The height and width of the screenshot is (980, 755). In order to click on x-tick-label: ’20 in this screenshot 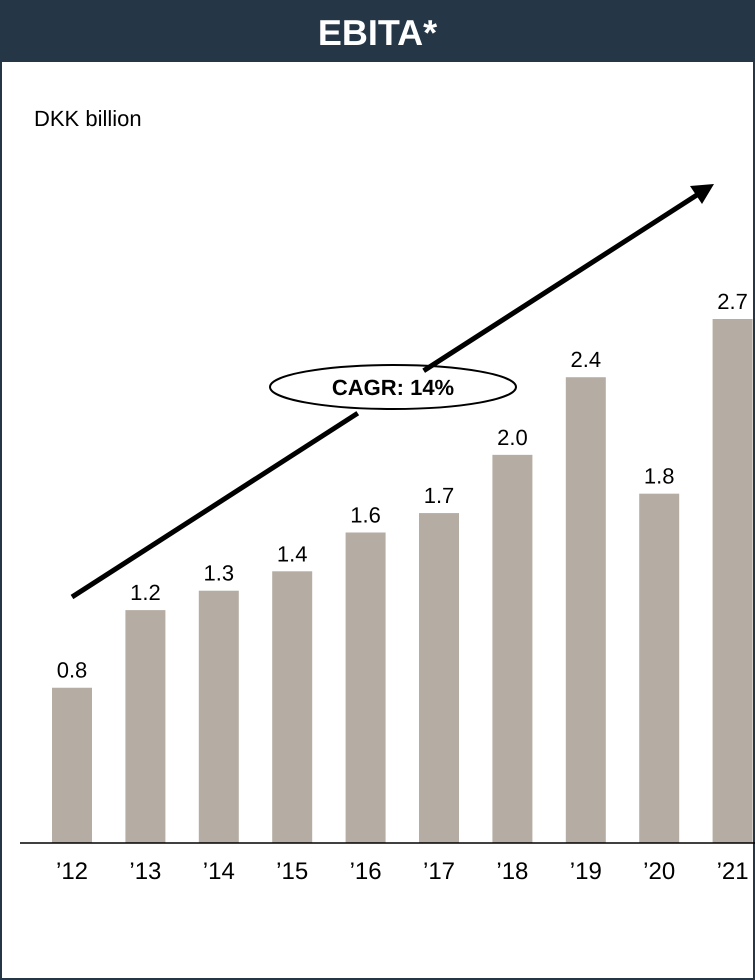, I will do `click(659, 871)`.